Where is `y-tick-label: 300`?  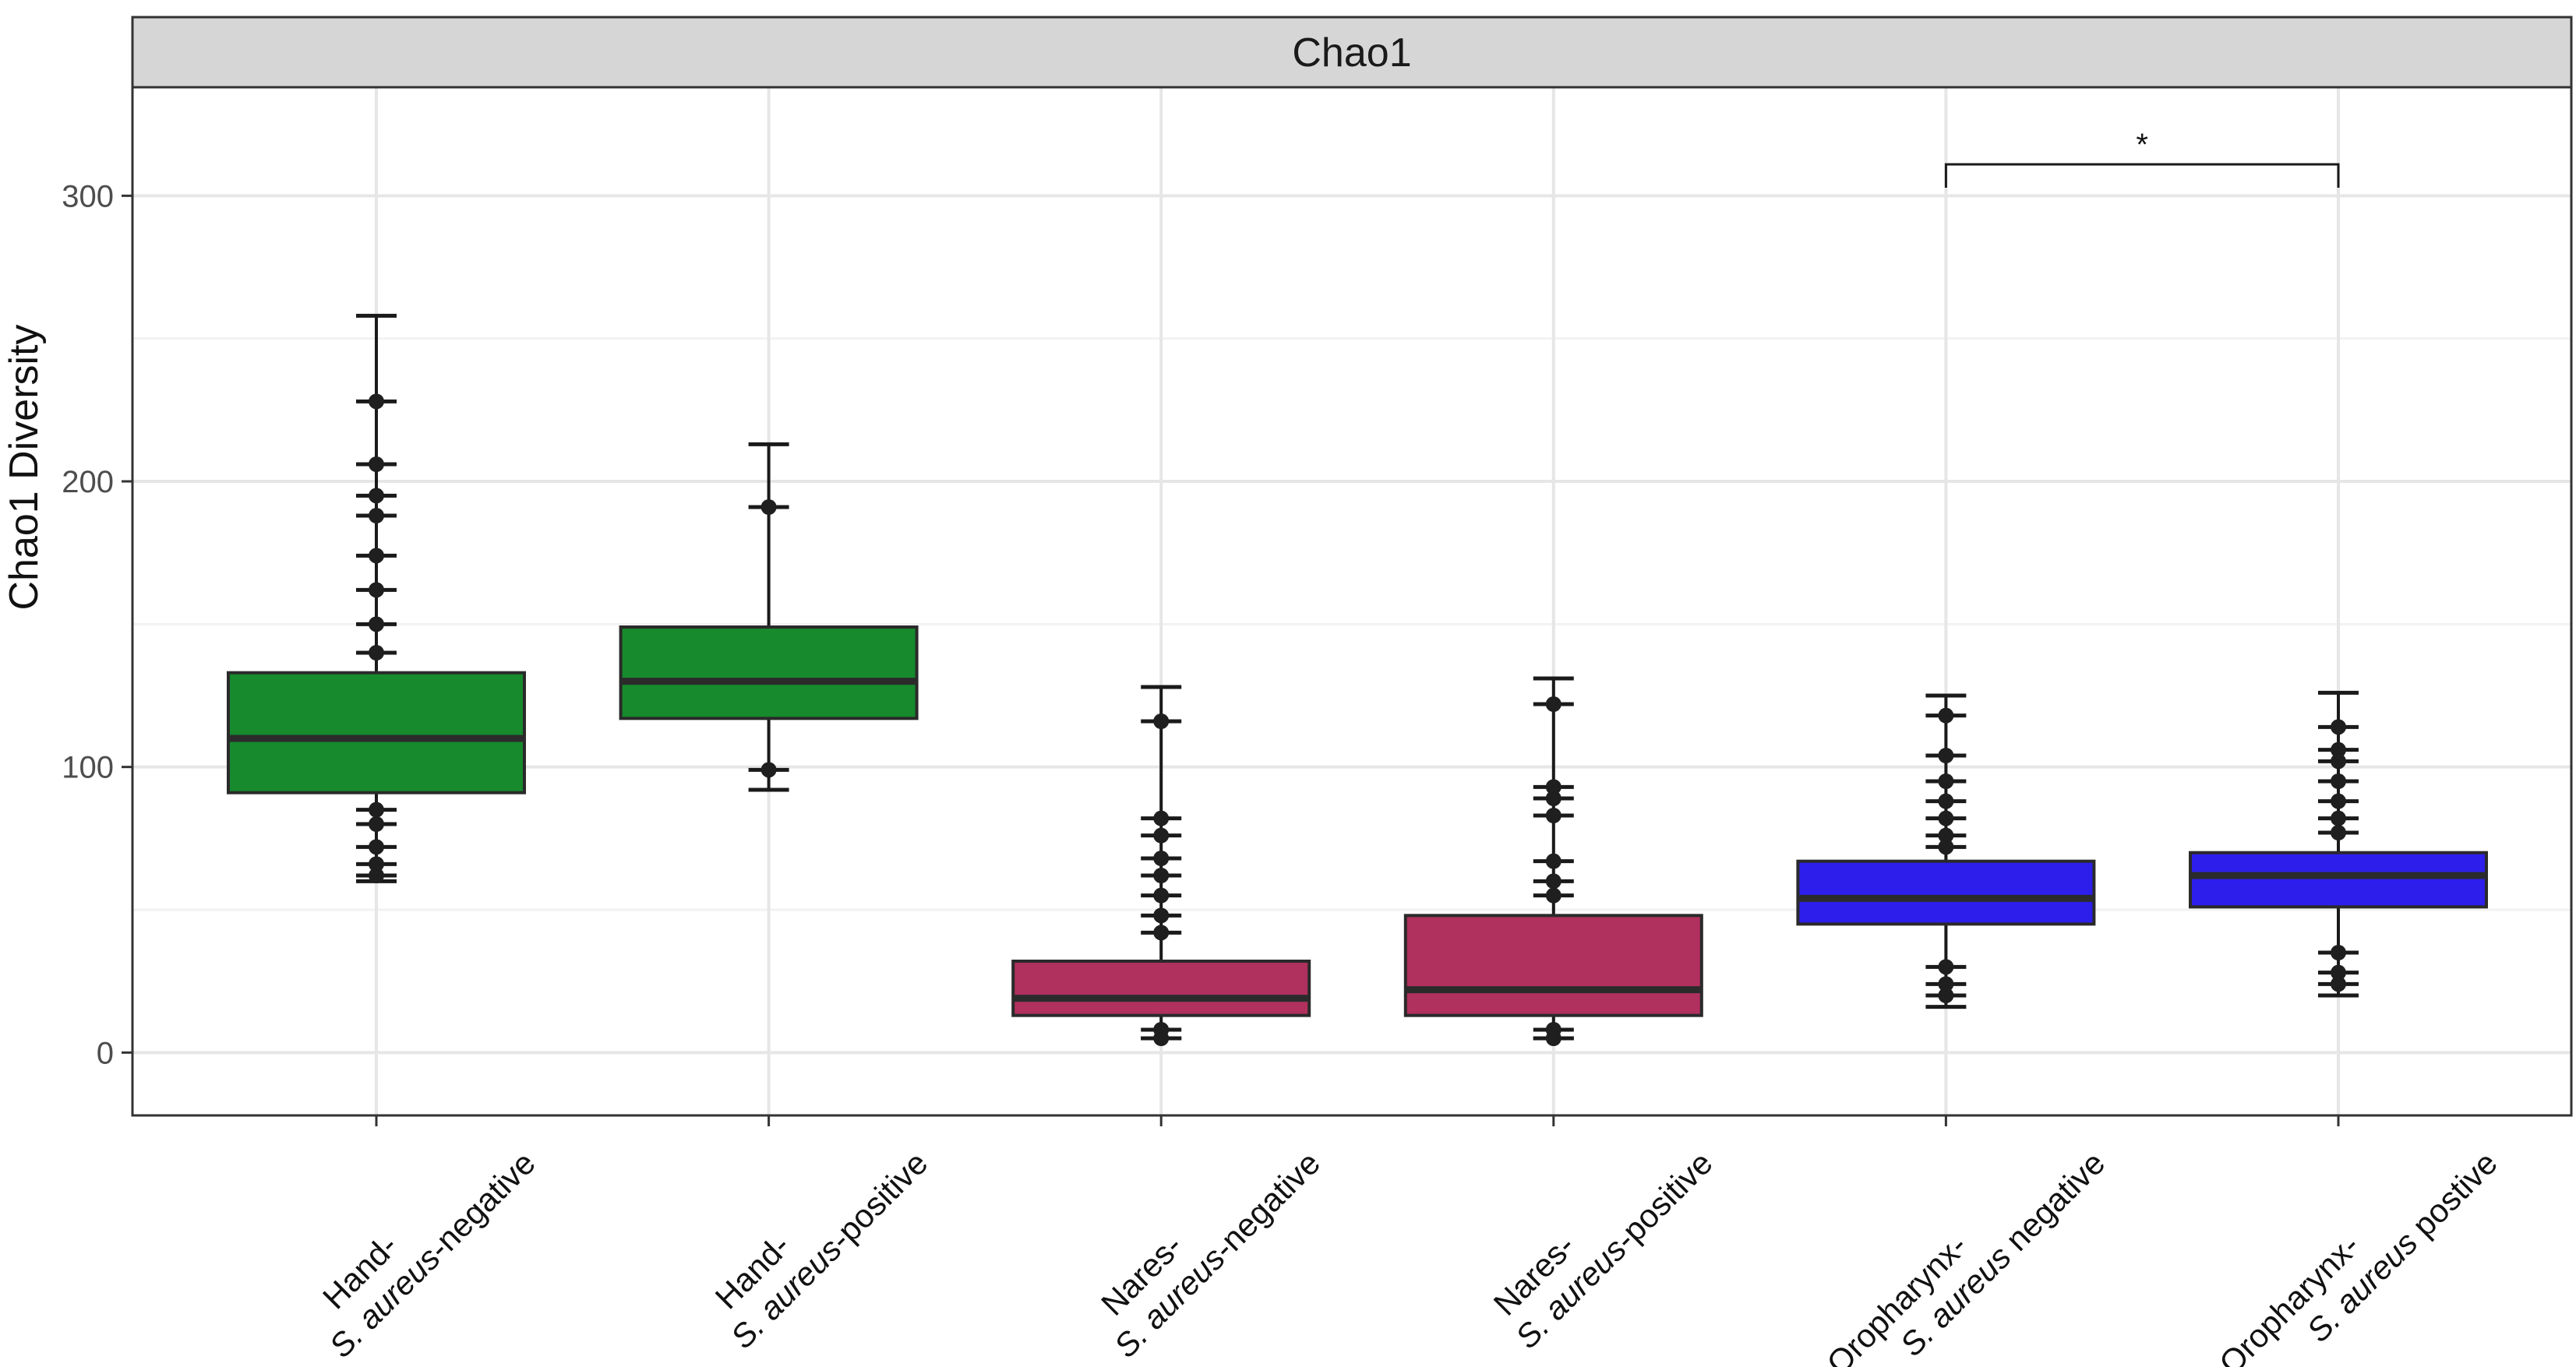
y-tick-label: 300 is located at coordinates (88, 196).